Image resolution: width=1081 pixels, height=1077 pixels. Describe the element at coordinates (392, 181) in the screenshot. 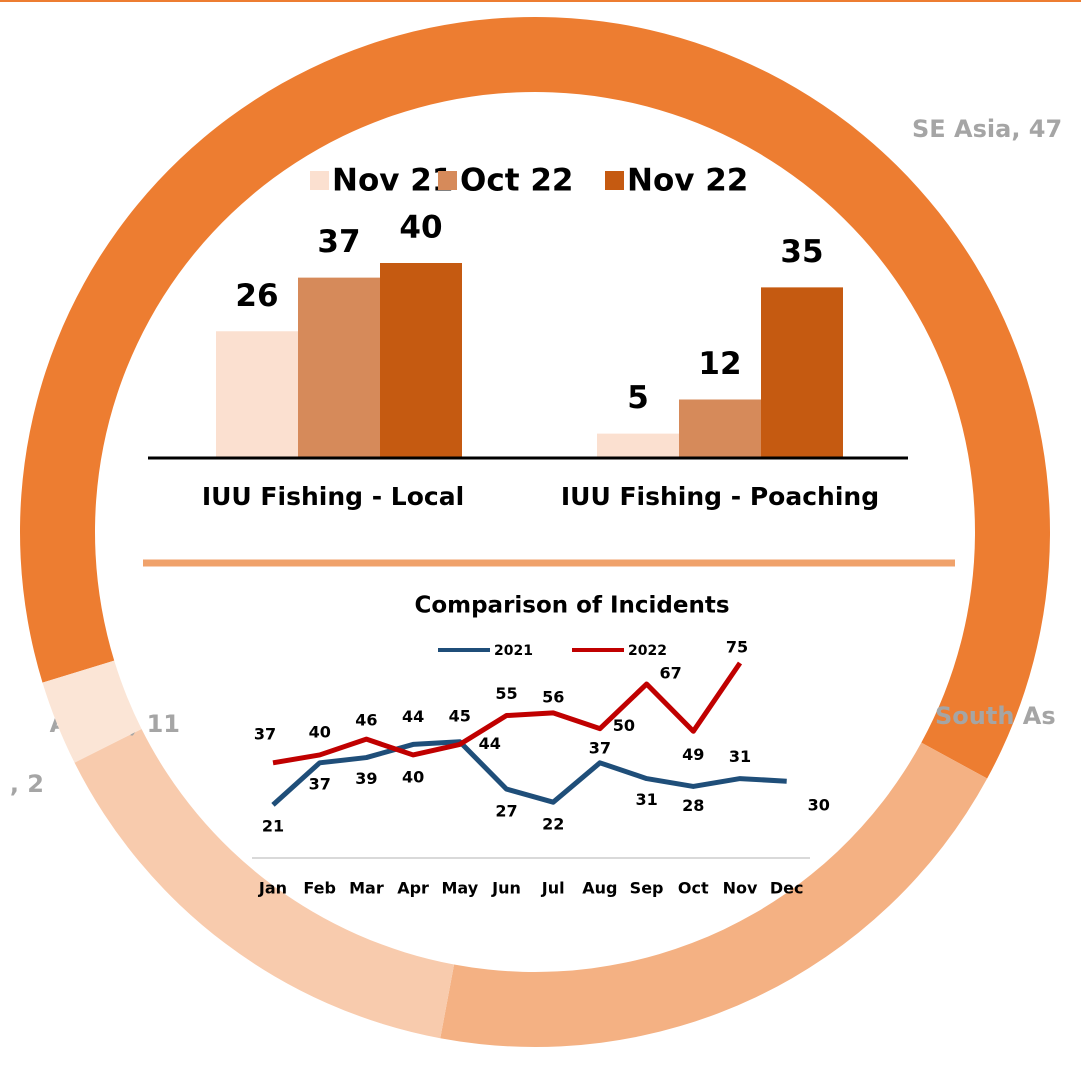

I see `legend-label: Nov 21` at that location.